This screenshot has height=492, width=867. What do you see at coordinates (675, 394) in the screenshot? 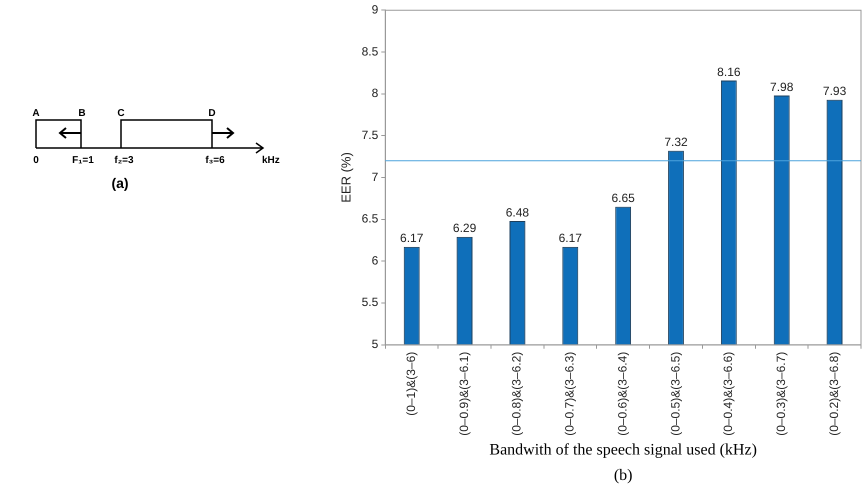
I see `x-tick-label: (0–0.5)&(3–6.5)` at bounding box center [675, 394].